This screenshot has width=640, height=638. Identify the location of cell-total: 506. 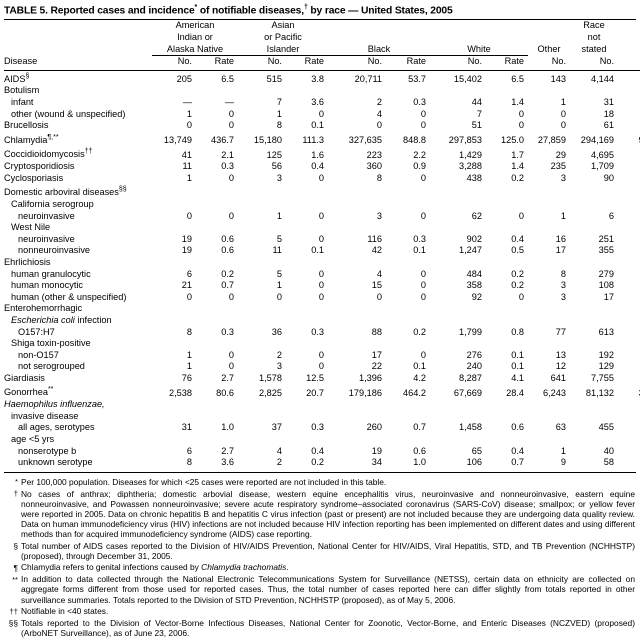
(629, 286).